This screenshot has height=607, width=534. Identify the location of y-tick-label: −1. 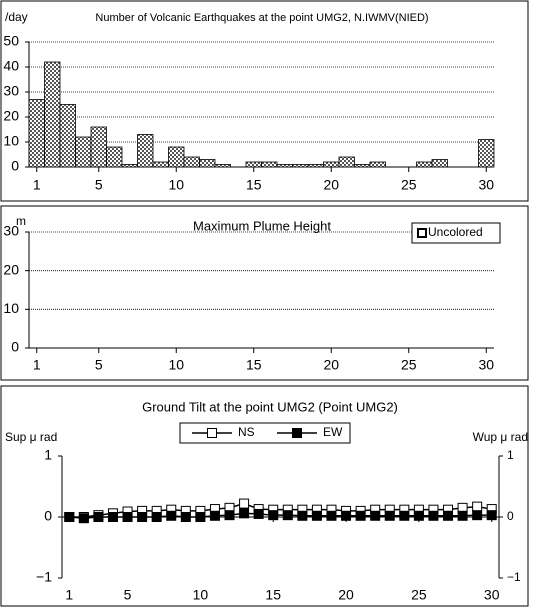
(44, 577).